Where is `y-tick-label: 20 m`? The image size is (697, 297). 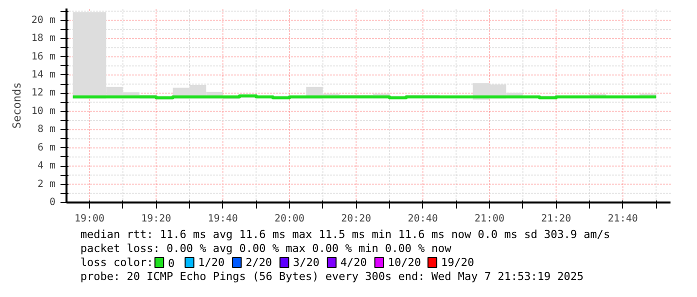
y-tick-label: 20 m is located at coordinates (43, 20).